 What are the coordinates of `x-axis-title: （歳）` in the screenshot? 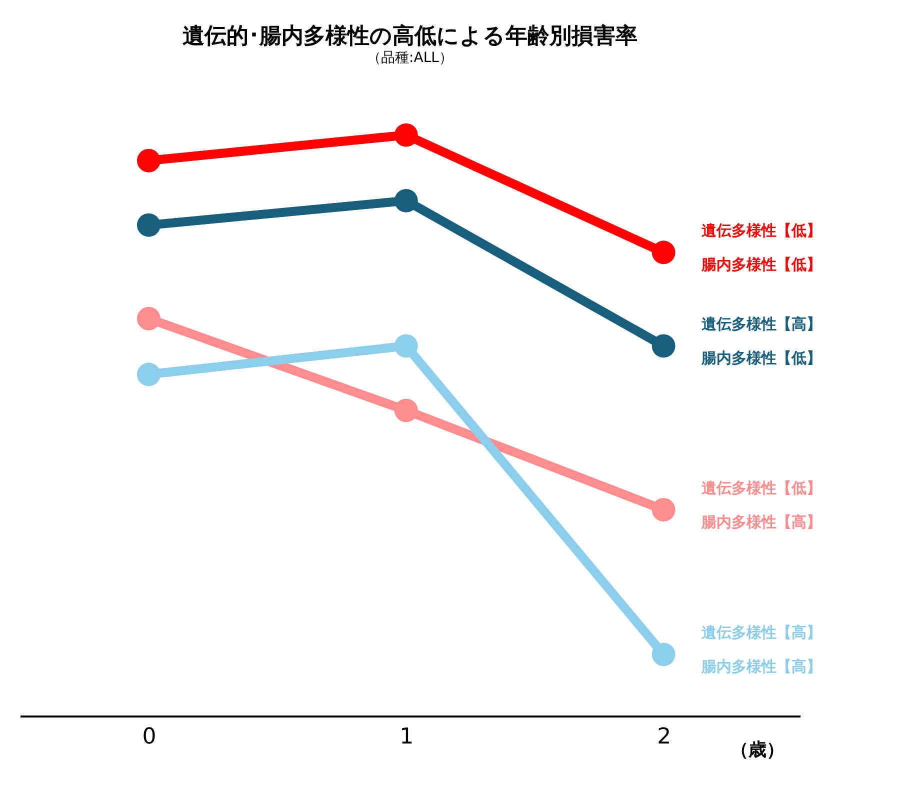 It's located at (757, 750).